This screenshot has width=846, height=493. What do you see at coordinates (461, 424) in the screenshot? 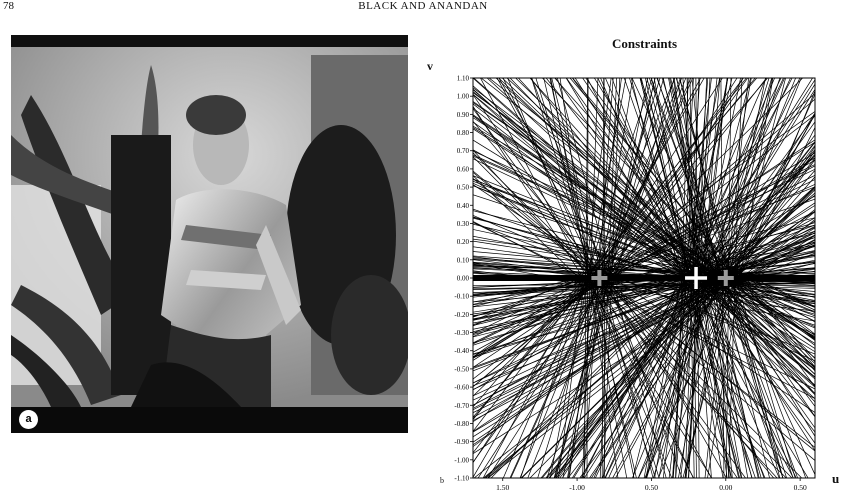
I see `y-tick-label: -0.80` at bounding box center [461, 424].